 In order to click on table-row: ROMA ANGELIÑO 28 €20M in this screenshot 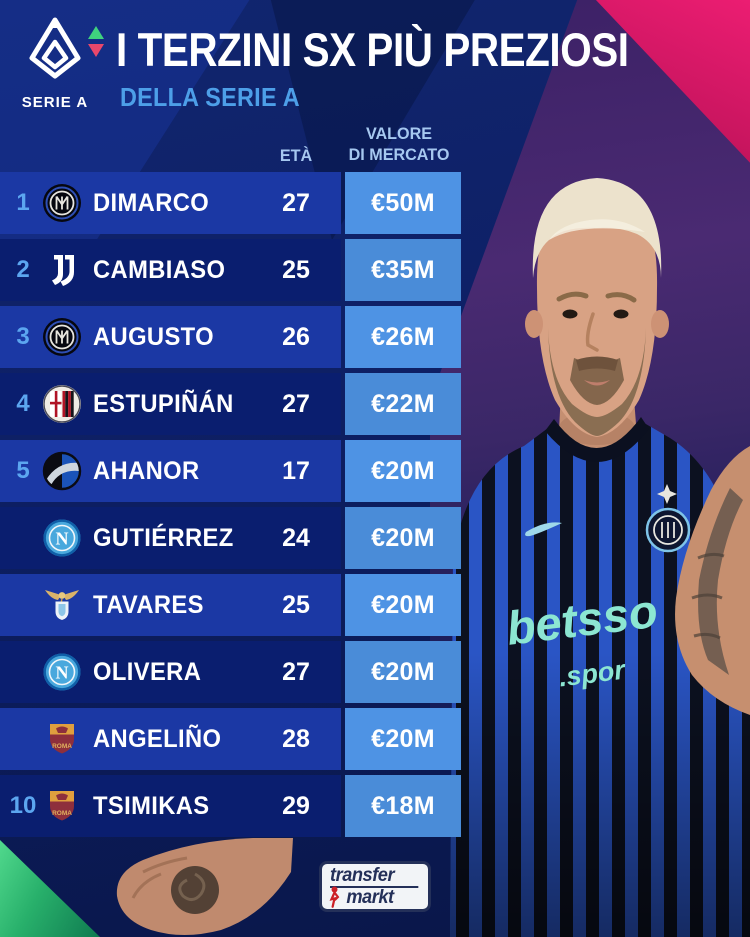, I will do `click(230, 739)`.